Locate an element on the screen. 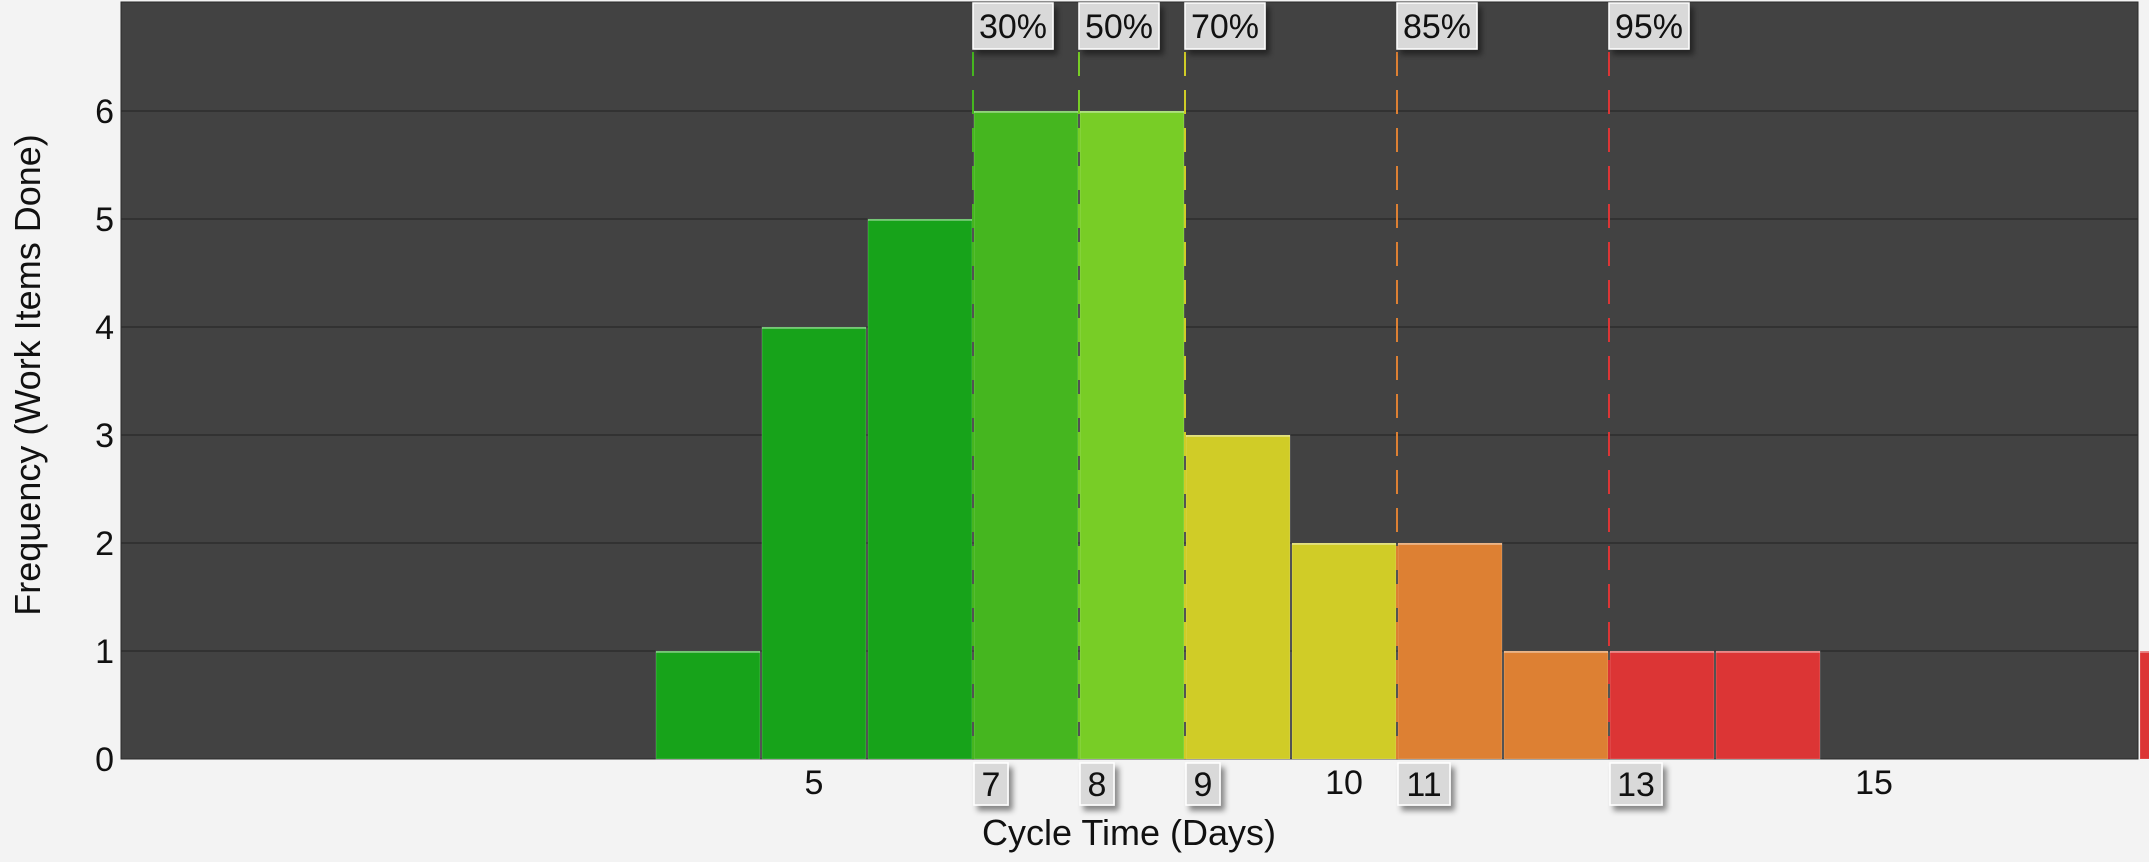 The image size is (2149, 862). x-tick-label: 10 is located at coordinates (1344, 783).